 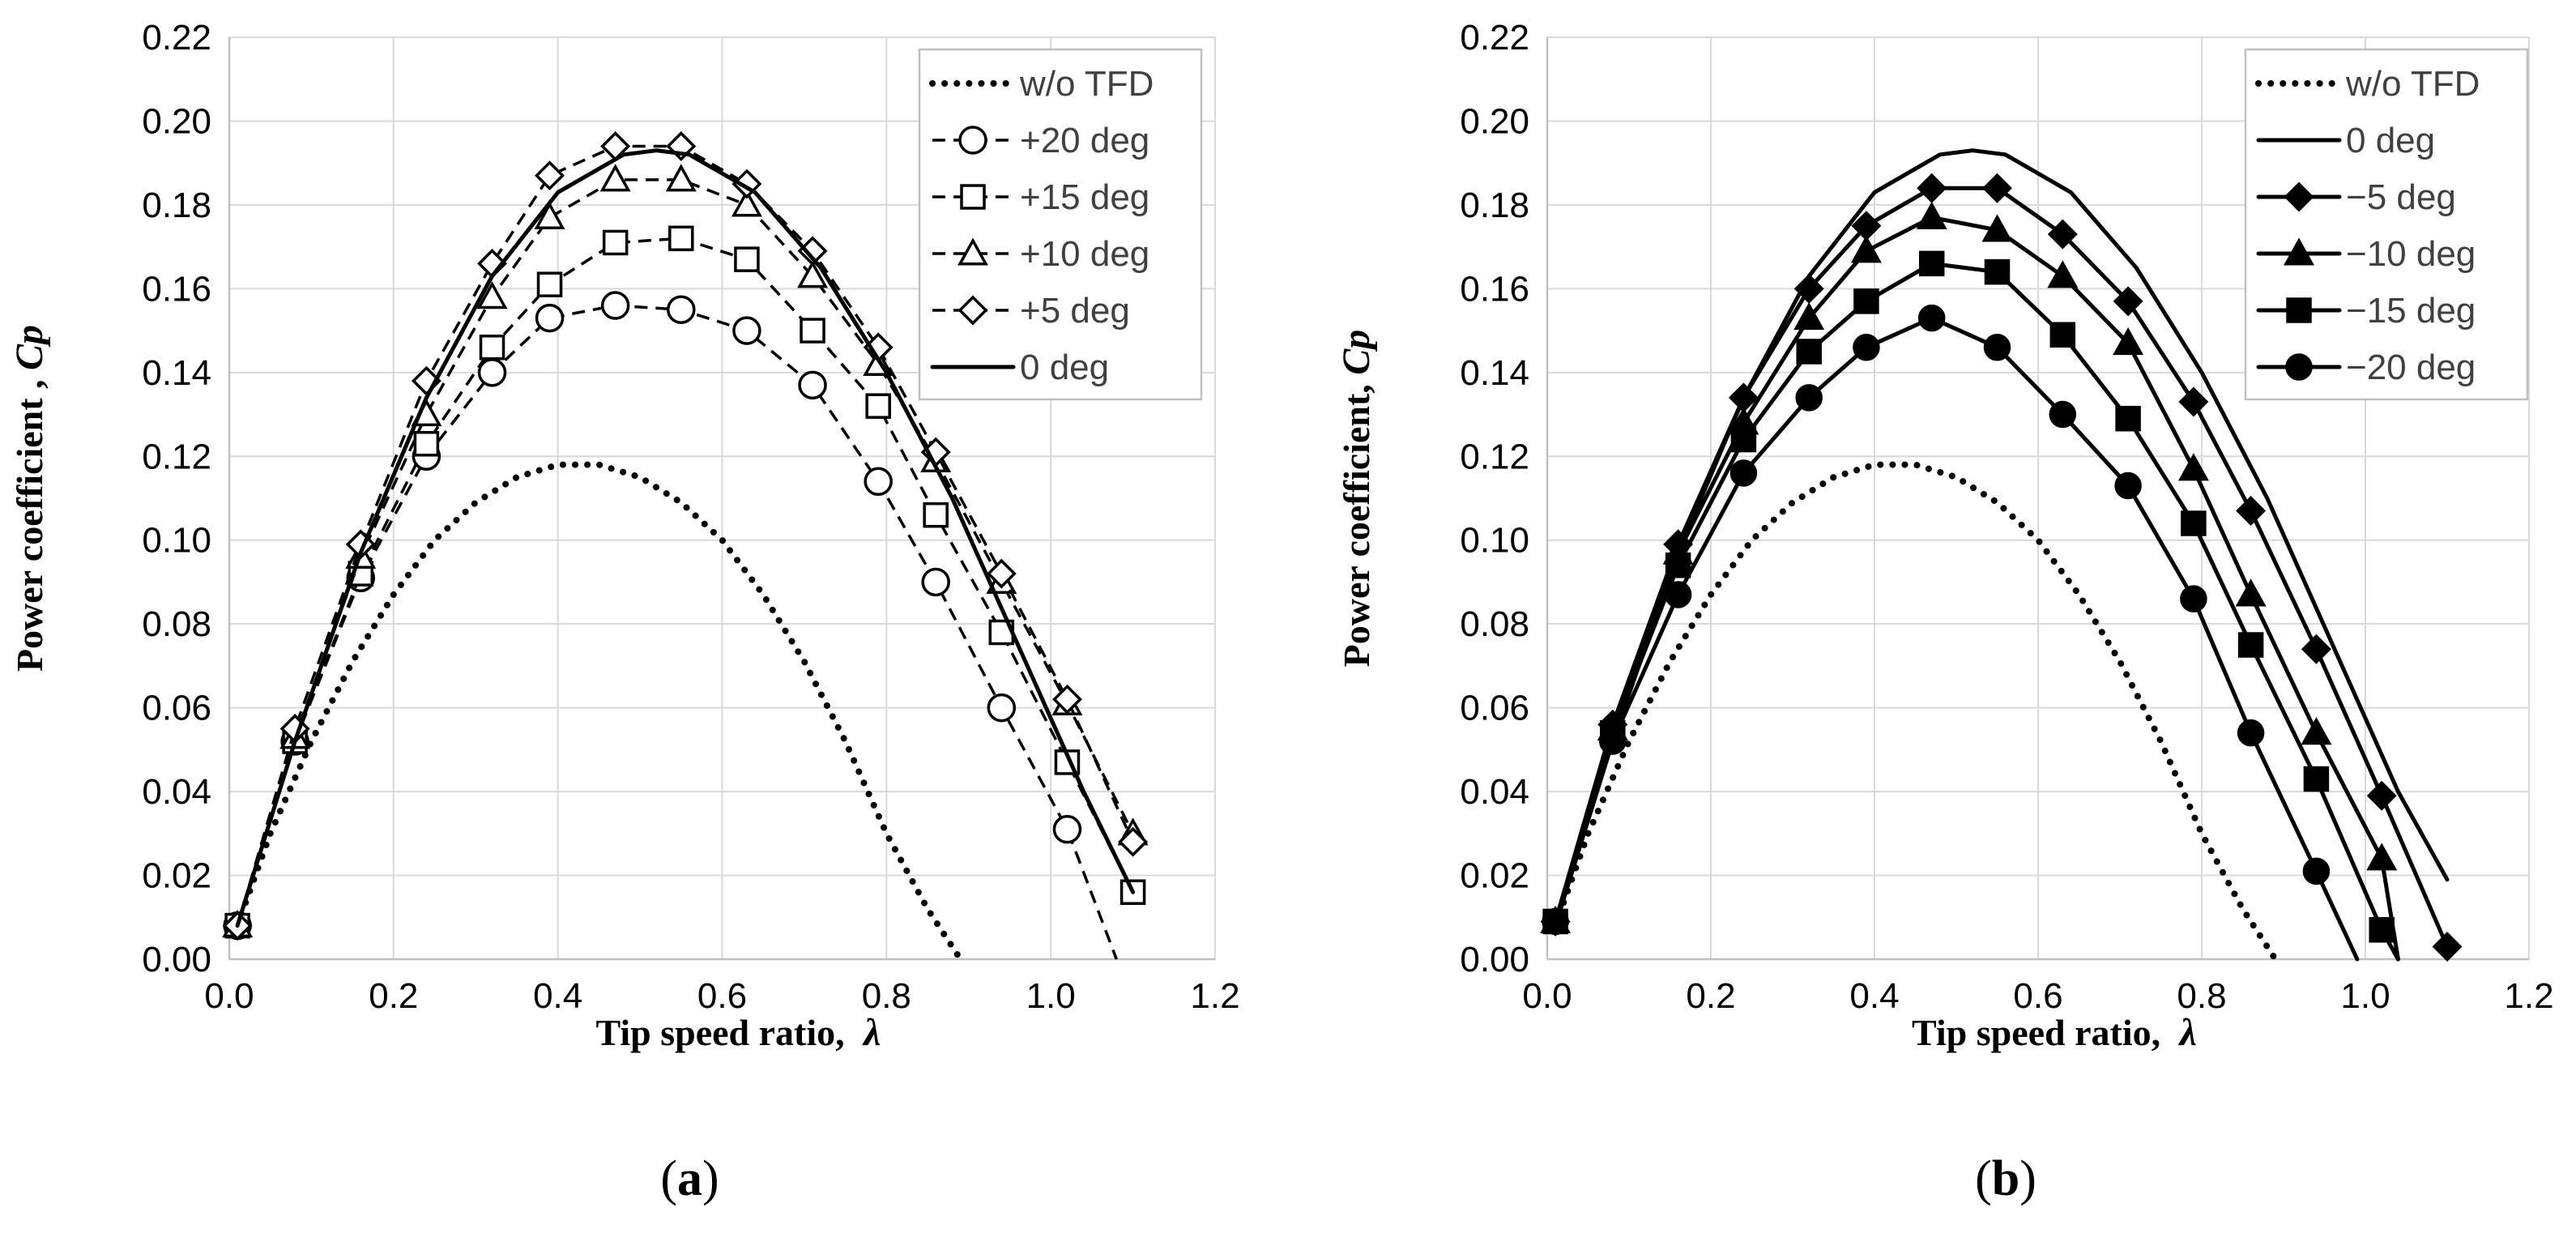 What do you see at coordinates (2054, 1032) in the screenshot?
I see `x-axis-title-b: Tip speed ratio, λ` at bounding box center [2054, 1032].